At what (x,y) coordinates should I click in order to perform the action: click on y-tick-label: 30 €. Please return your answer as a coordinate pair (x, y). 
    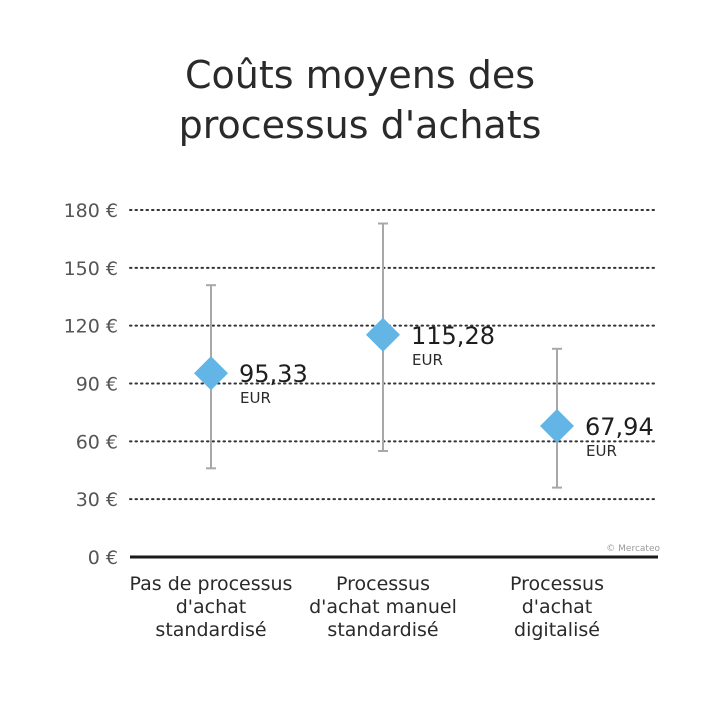
    Looking at the image, I should click on (97, 500).